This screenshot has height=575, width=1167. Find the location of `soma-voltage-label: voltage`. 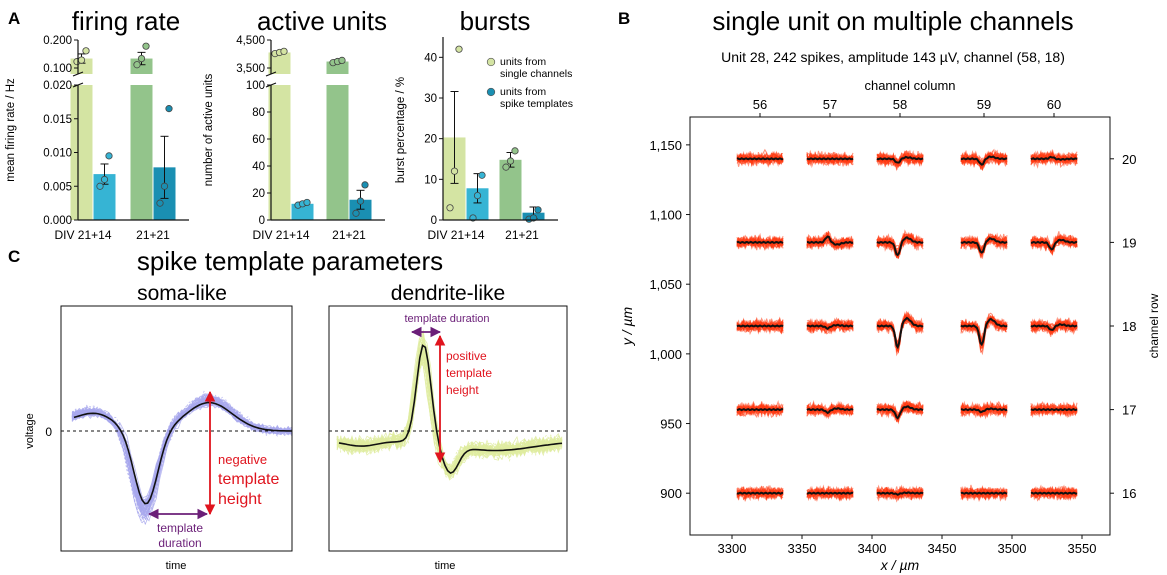

soma-voltage-label: voltage is located at coordinates (30, 430).